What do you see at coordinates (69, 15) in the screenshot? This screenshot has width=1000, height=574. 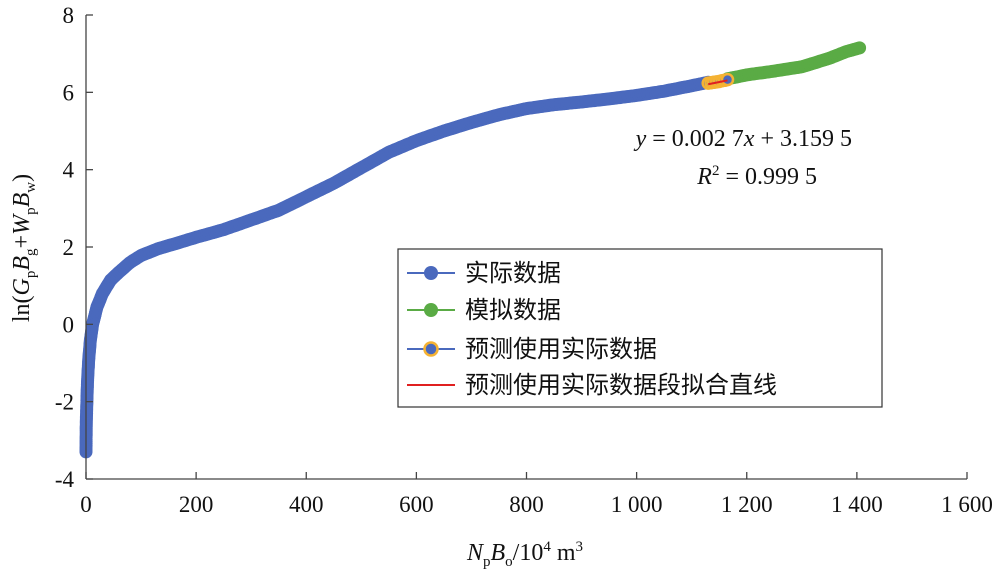 I see `y-tick-label: 8` at bounding box center [69, 15].